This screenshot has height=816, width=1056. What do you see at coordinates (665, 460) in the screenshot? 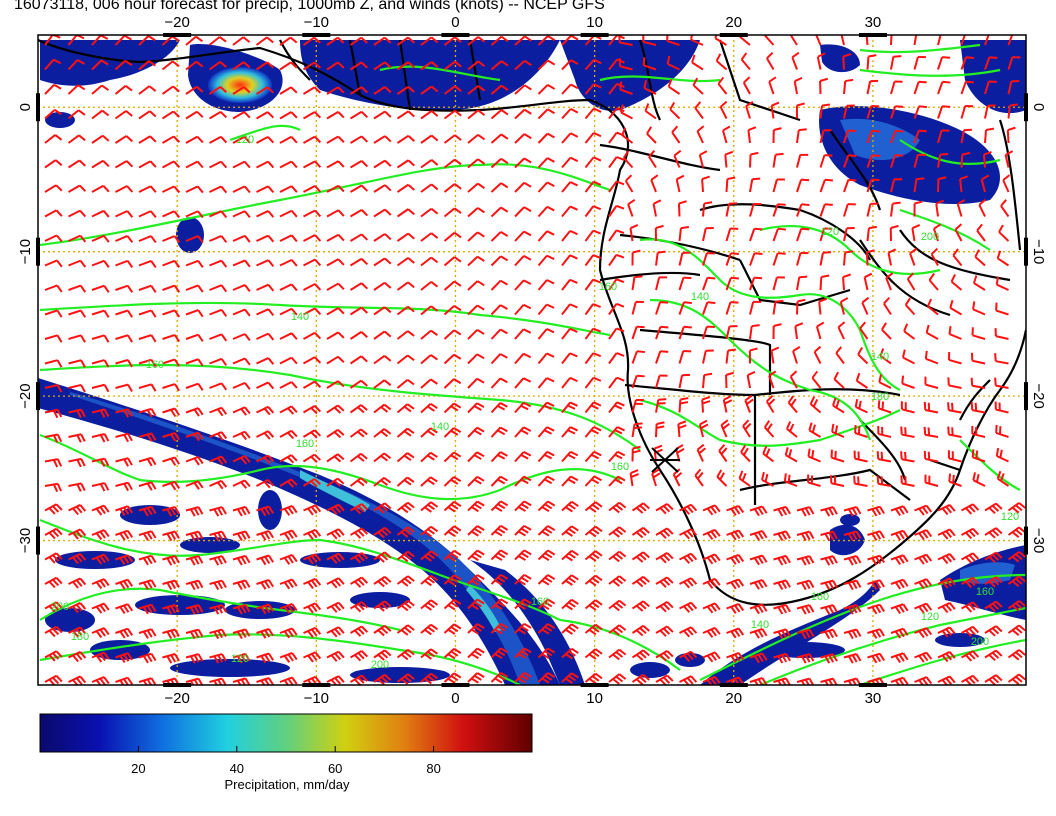
I see `station-marker` at bounding box center [665, 460].